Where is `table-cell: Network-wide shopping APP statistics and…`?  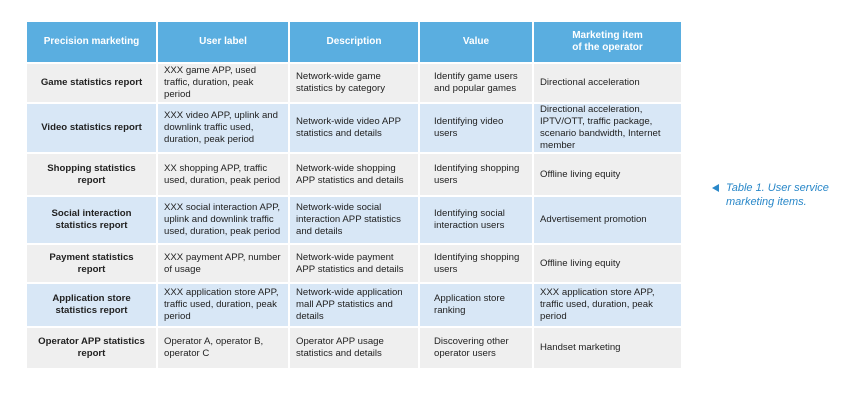 table-cell: Network-wide shopping APP statistics and… is located at coordinates (353, 174).